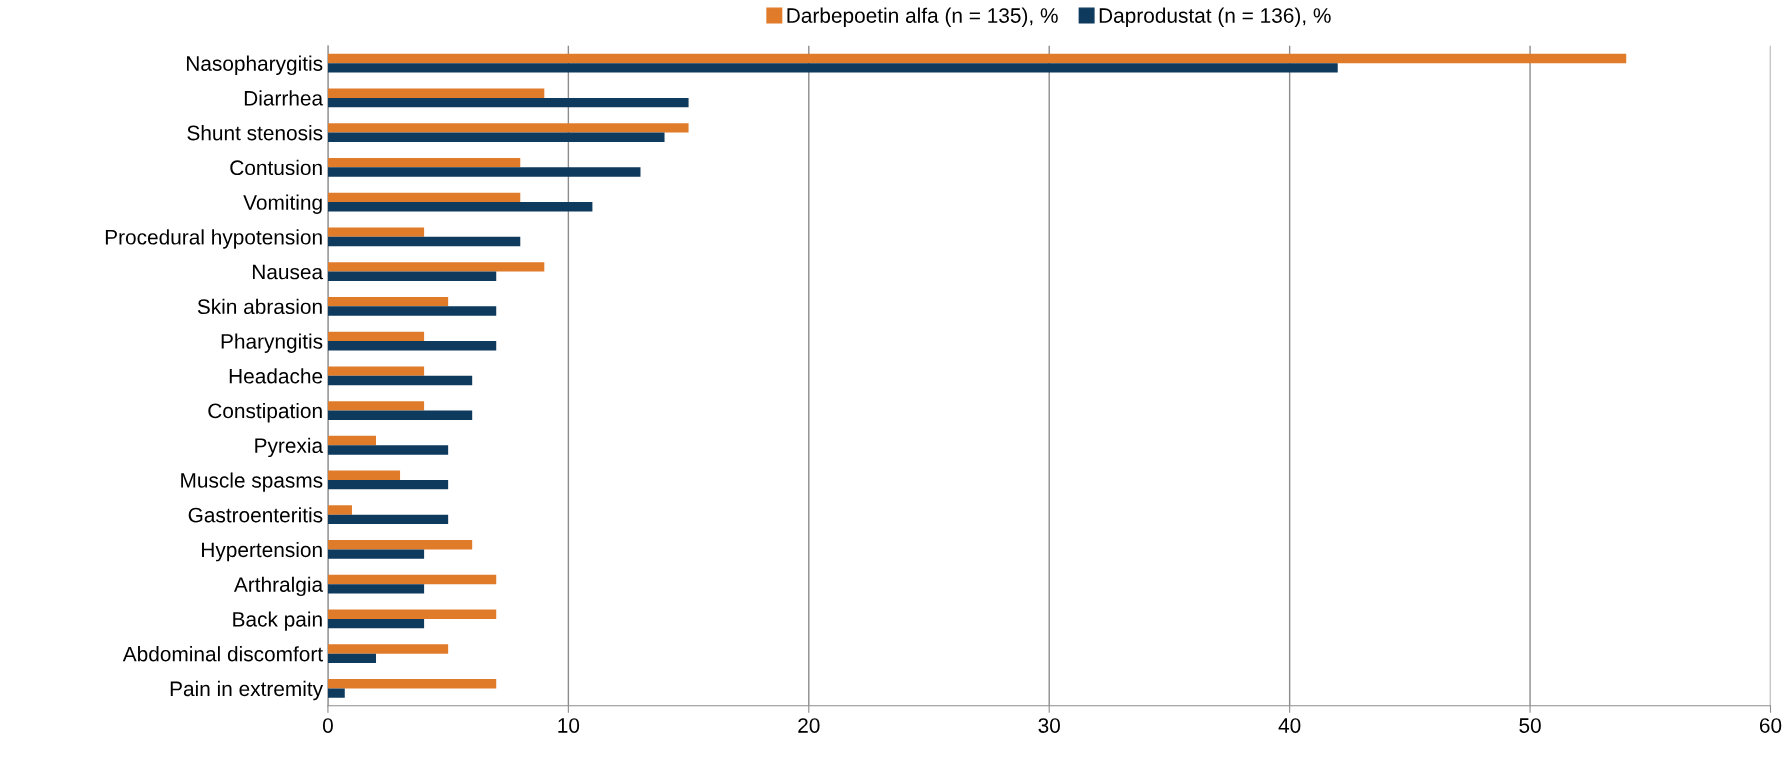 This screenshot has height=763, width=1792. I want to click on y-tick-label: Skin abrasion, so click(259, 306).